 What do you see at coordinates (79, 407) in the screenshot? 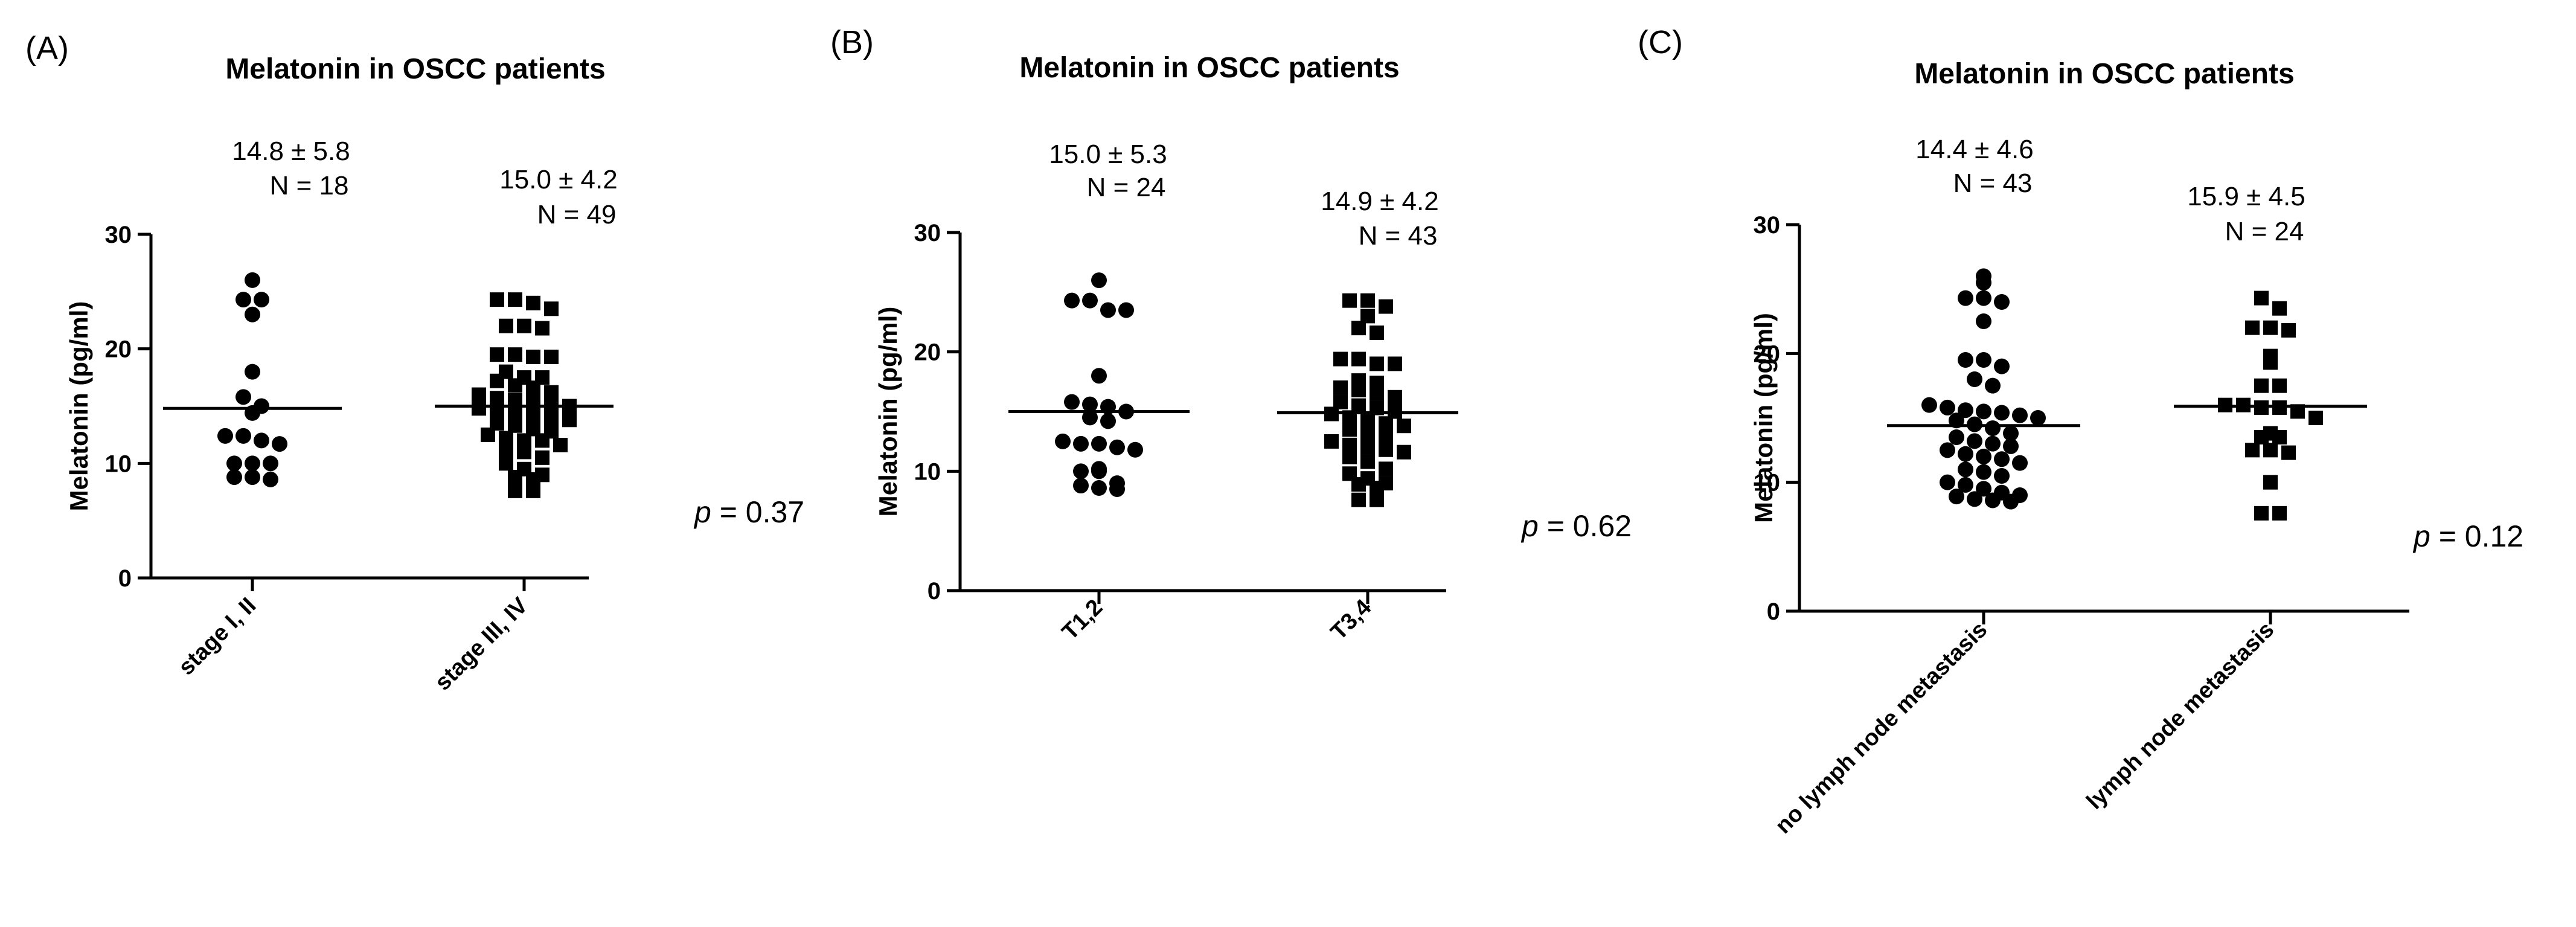
I see `y-axis-label: Melatonin (pg/ml)` at bounding box center [79, 407].